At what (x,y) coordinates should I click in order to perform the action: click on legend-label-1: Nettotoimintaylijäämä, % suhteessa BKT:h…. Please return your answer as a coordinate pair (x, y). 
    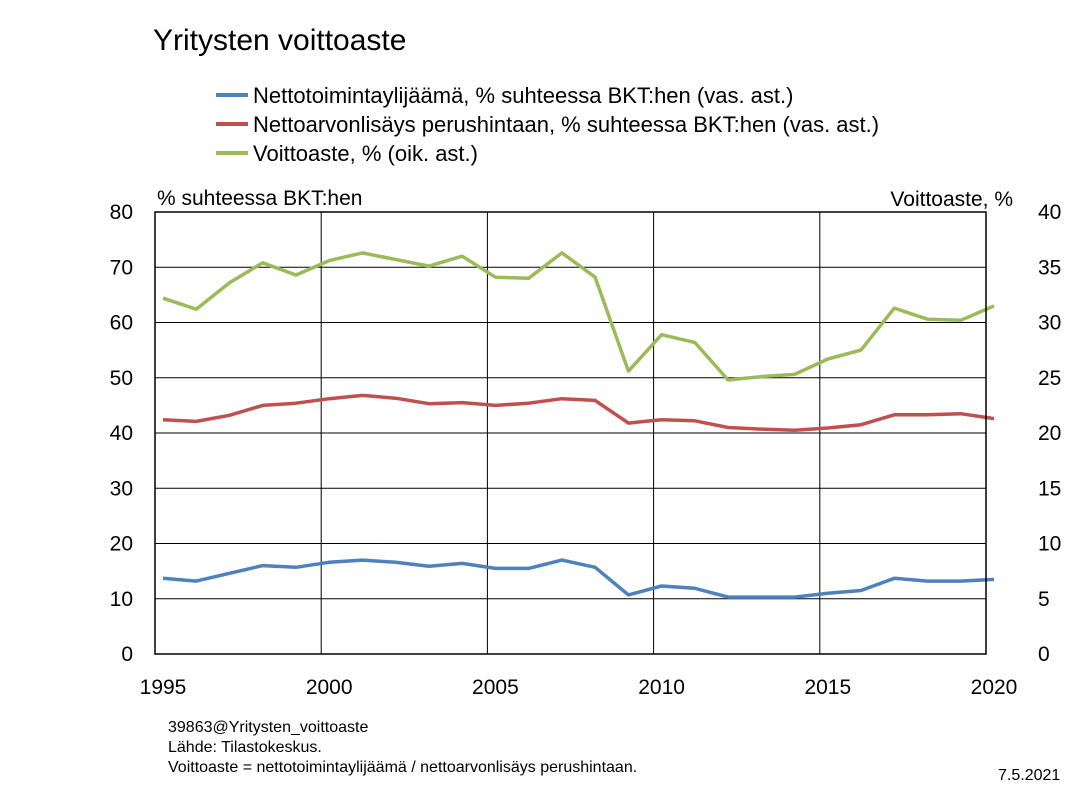
    Looking at the image, I should click on (523, 95).